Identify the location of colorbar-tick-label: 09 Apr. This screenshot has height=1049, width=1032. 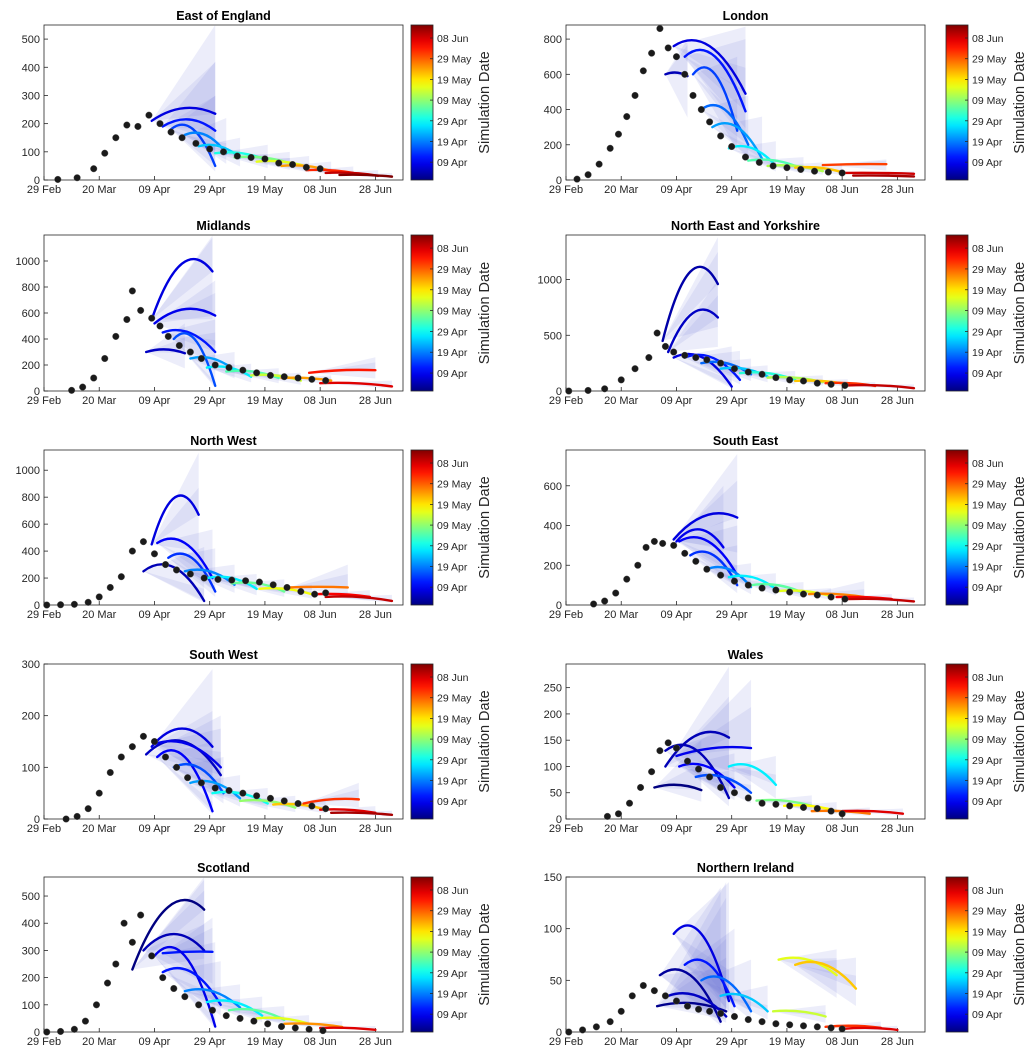
(987, 163).